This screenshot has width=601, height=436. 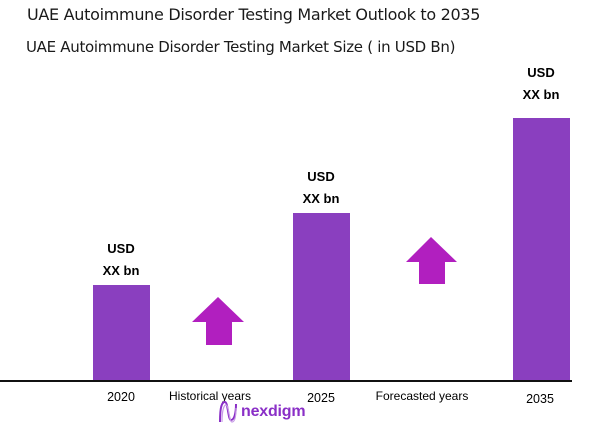 I want to click on bar-value-label-2025: USD XX bn, so click(x=321, y=188).